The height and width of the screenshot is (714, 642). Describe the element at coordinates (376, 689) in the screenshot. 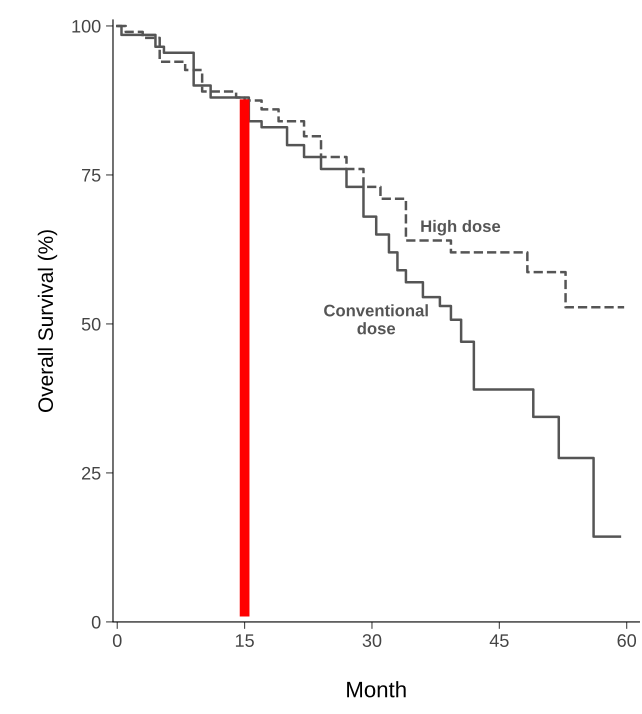

I see `x-axis-title: Month` at that location.